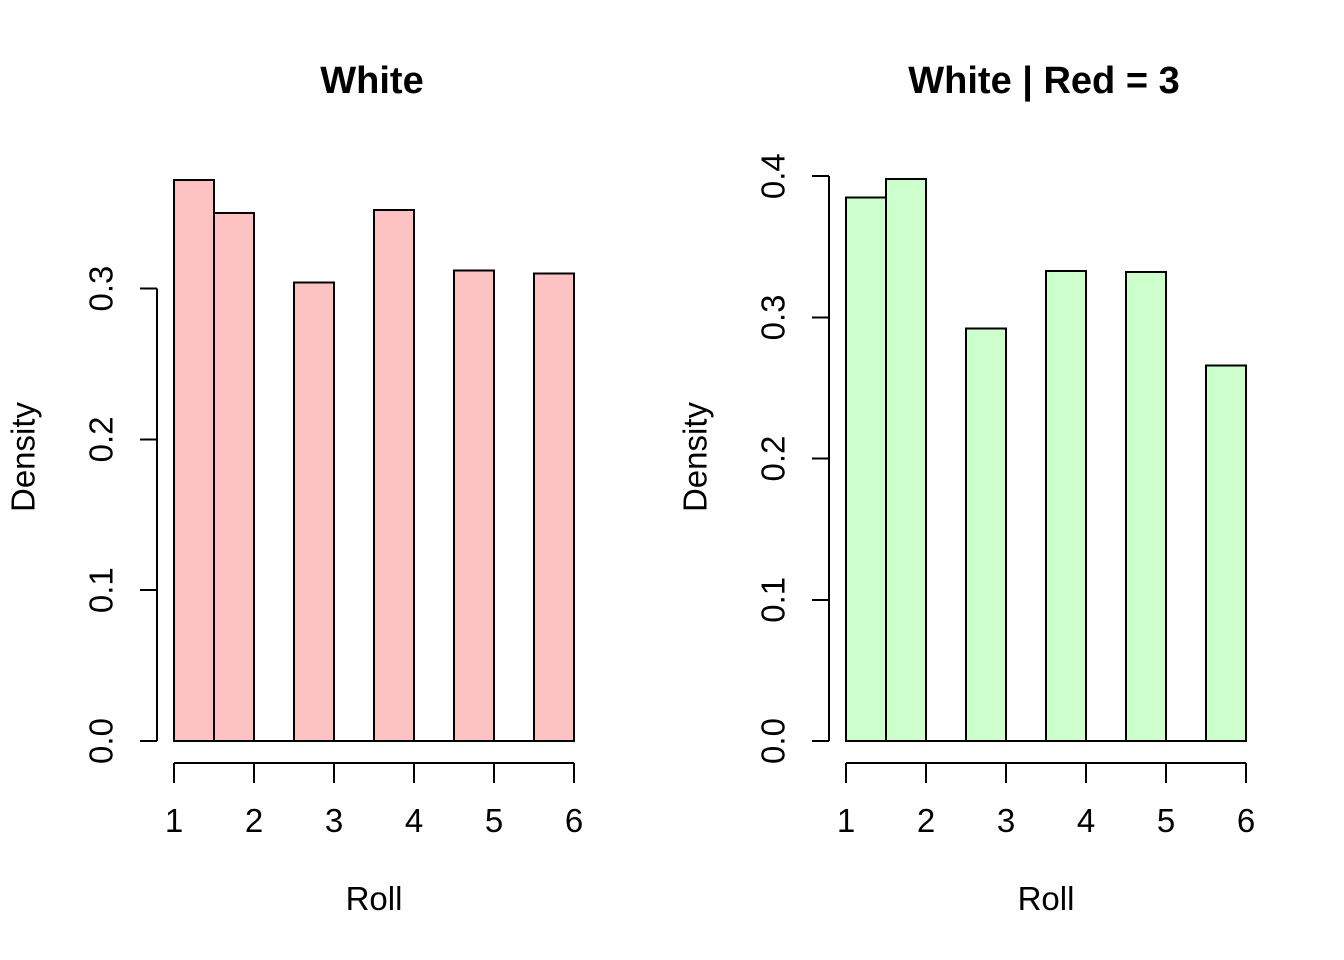 The height and width of the screenshot is (960, 1344). What do you see at coordinates (1043, 81) in the screenshot?
I see `chart-title: White | Red = 3` at bounding box center [1043, 81].